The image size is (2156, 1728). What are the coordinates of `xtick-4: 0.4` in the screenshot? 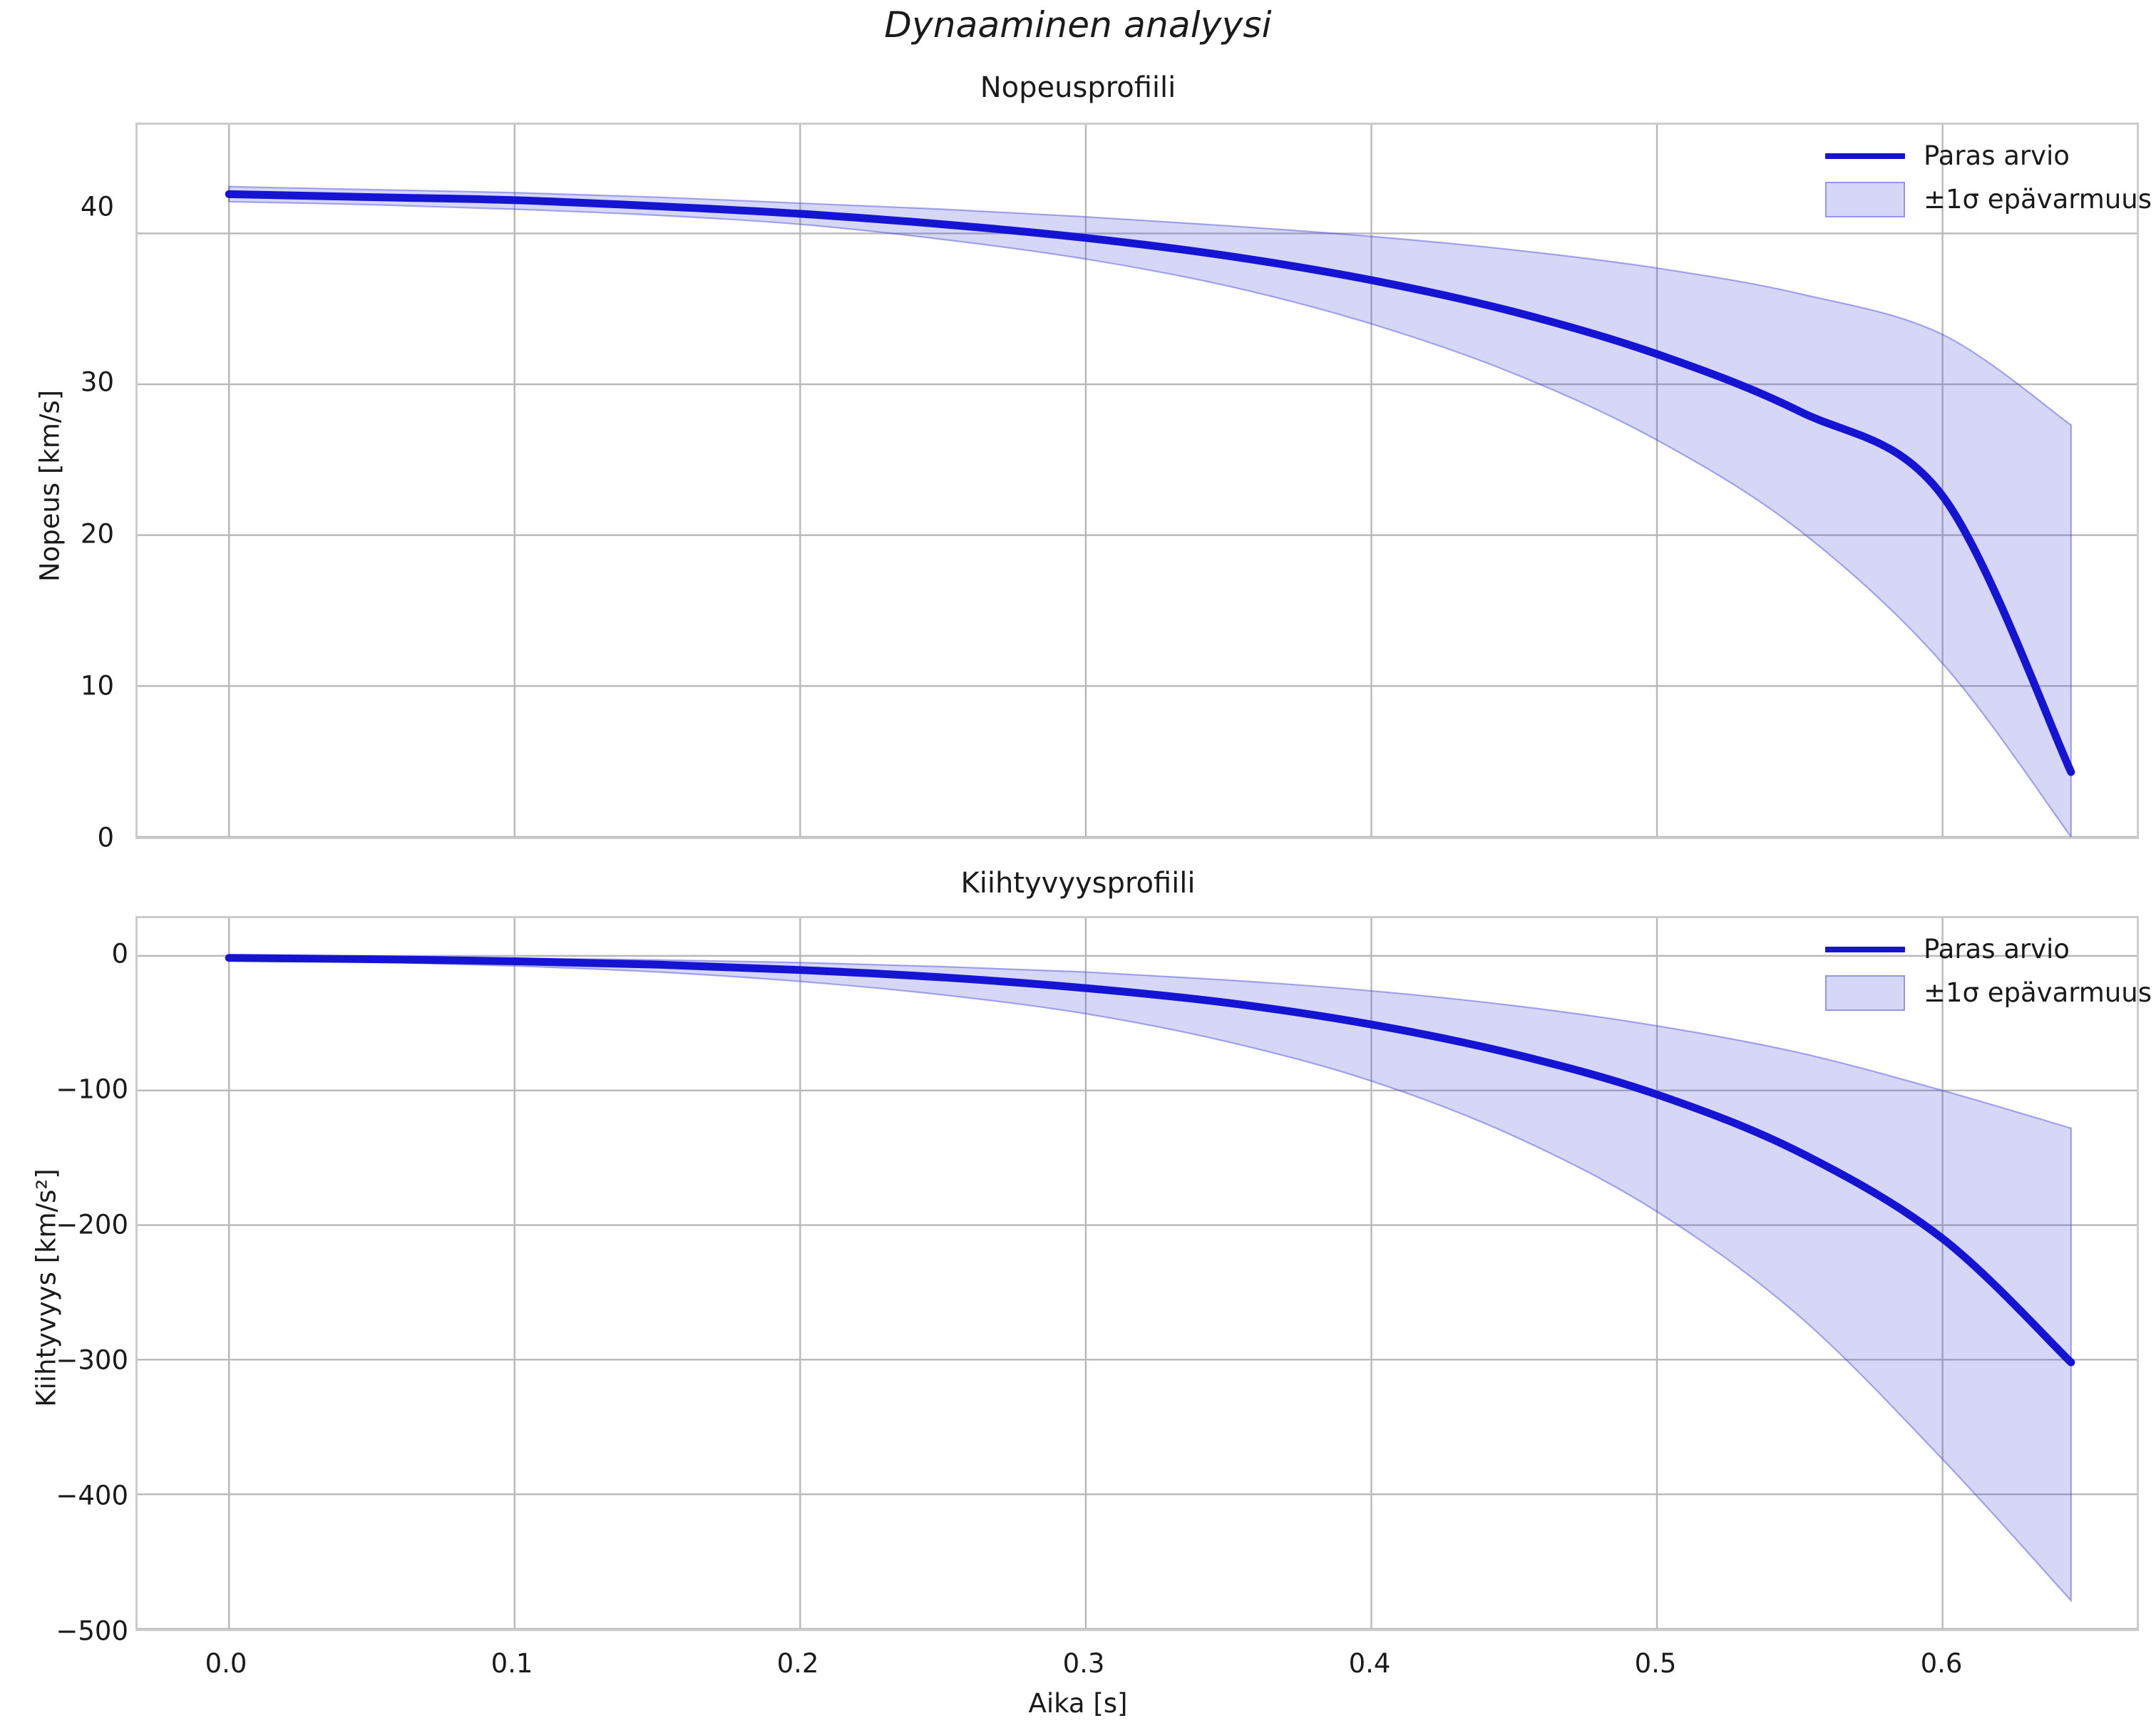 It's located at (1369, 1663).